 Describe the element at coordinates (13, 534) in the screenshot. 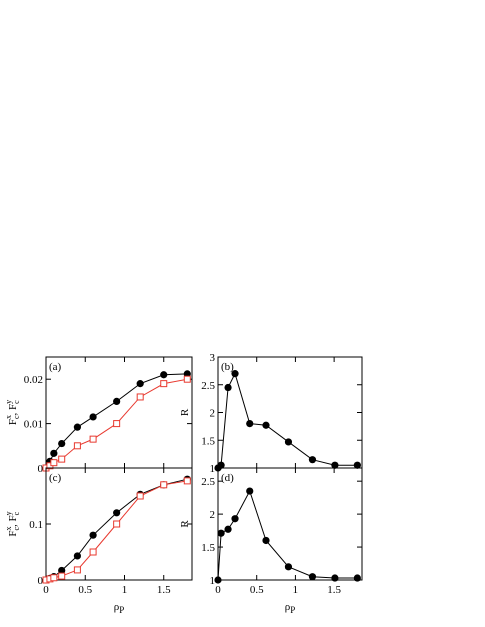

I see `y-axis-label-part: F` at that location.